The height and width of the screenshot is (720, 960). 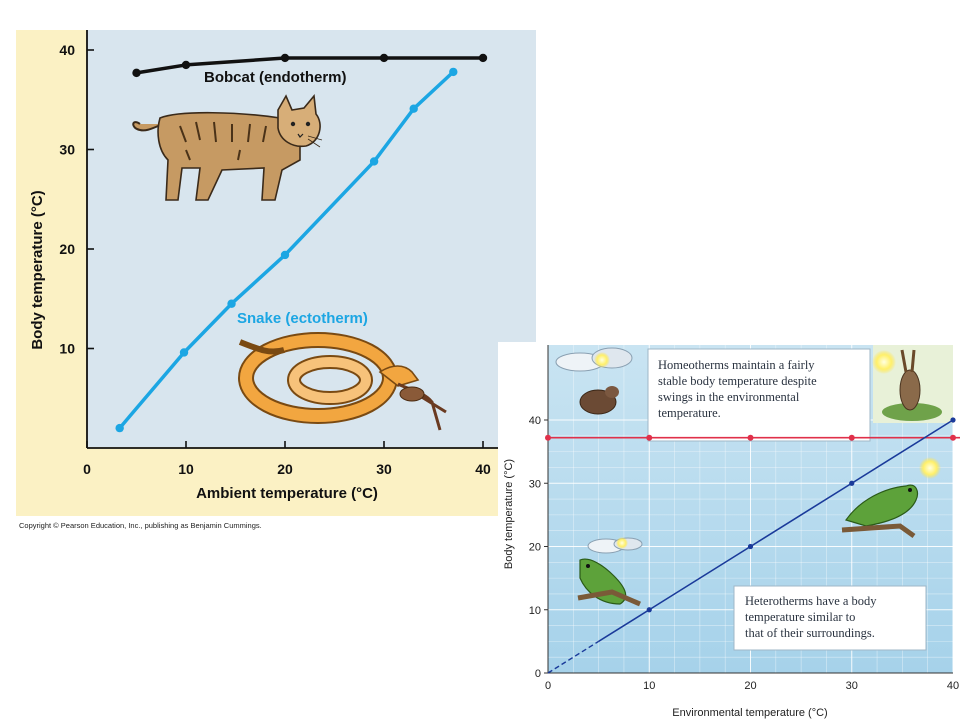 What do you see at coordinates (67, 249) in the screenshot?
I see `chart1-y-tick-label: 20` at bounding box center [67, 249].